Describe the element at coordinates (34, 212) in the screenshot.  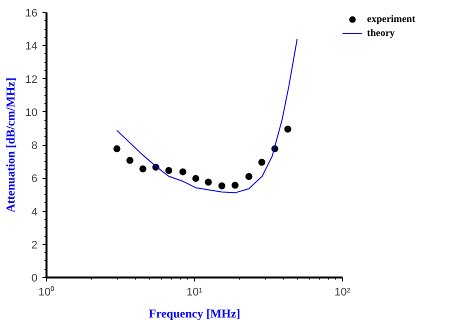
I see `y-tick-label: 4` at that location.